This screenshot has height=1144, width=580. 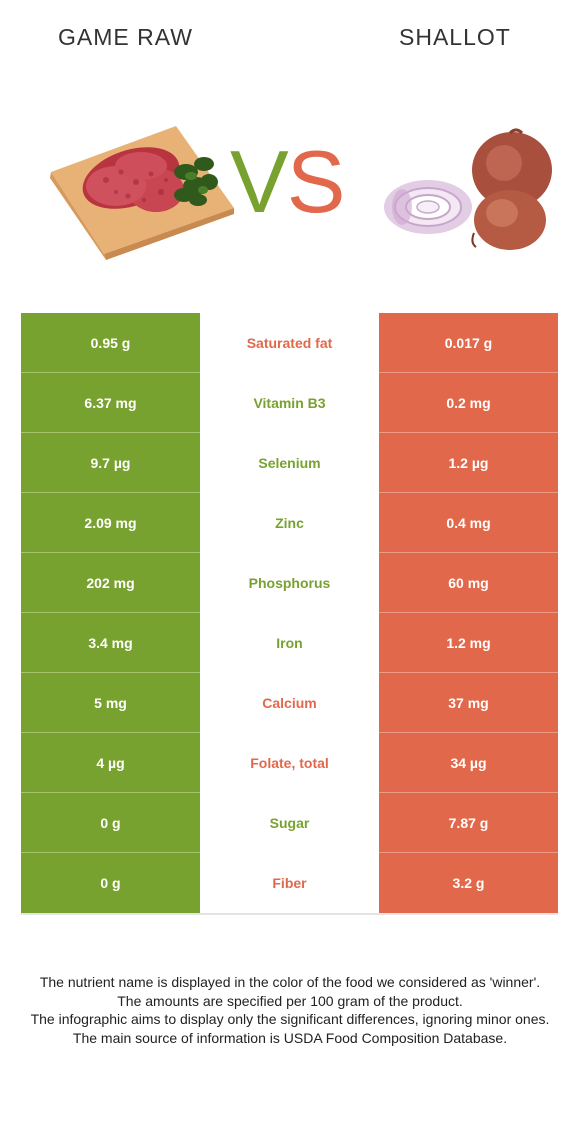 I want to click on table-row: 2.09 mg Zinc 0.4 mg, so click(x=289, y=523).